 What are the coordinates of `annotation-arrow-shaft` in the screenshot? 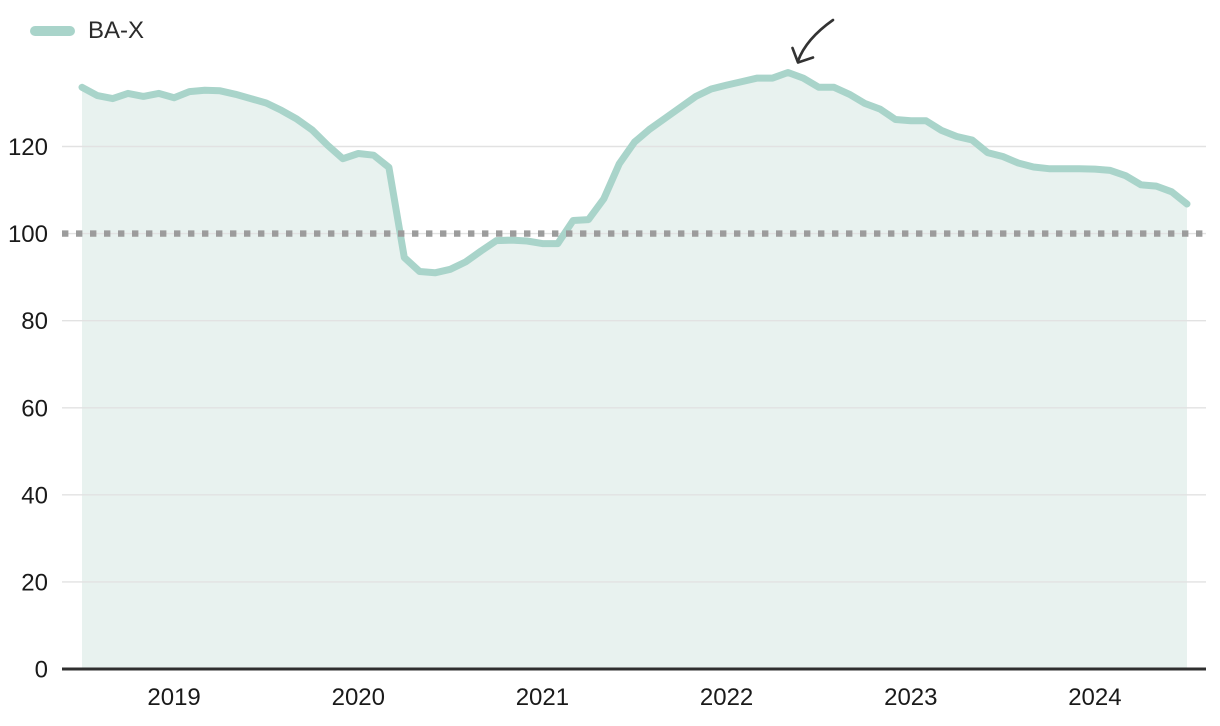 It's located at (815, 40).